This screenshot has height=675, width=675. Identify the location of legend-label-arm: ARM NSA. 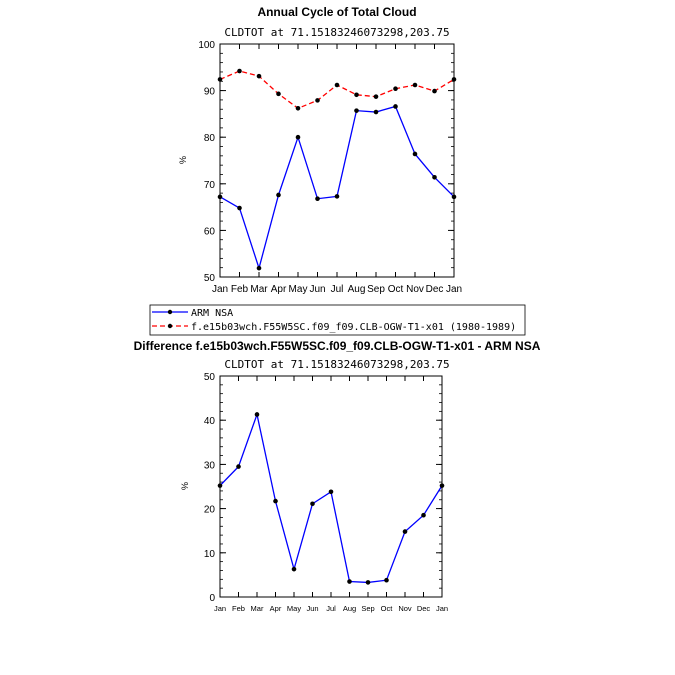
(212, 313).